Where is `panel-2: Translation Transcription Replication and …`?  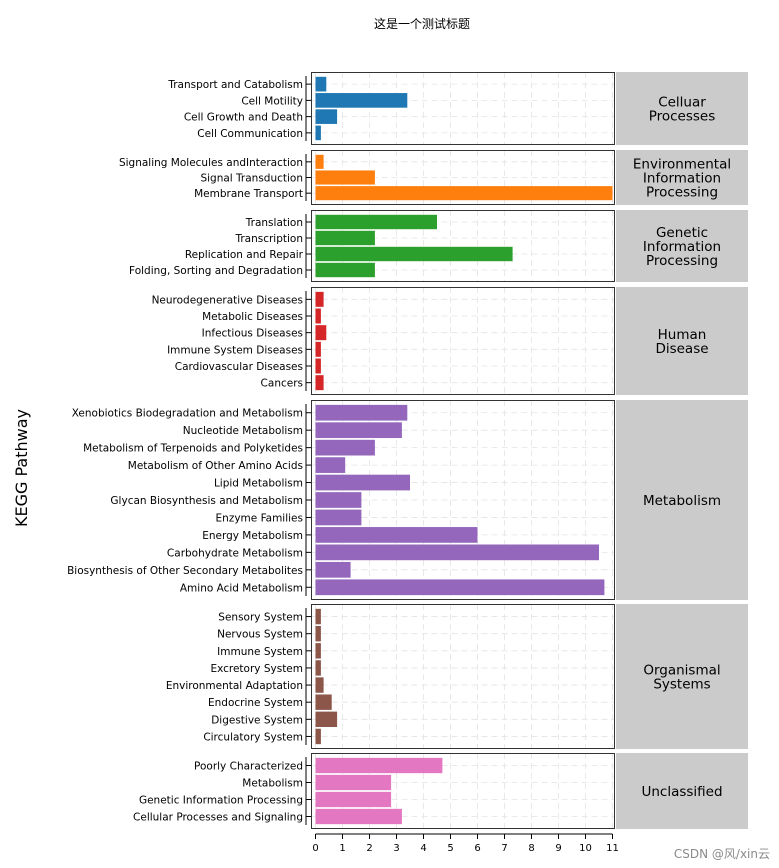
panel-2: Translation Transcription Replication and … is located at coordinates (438, 246).